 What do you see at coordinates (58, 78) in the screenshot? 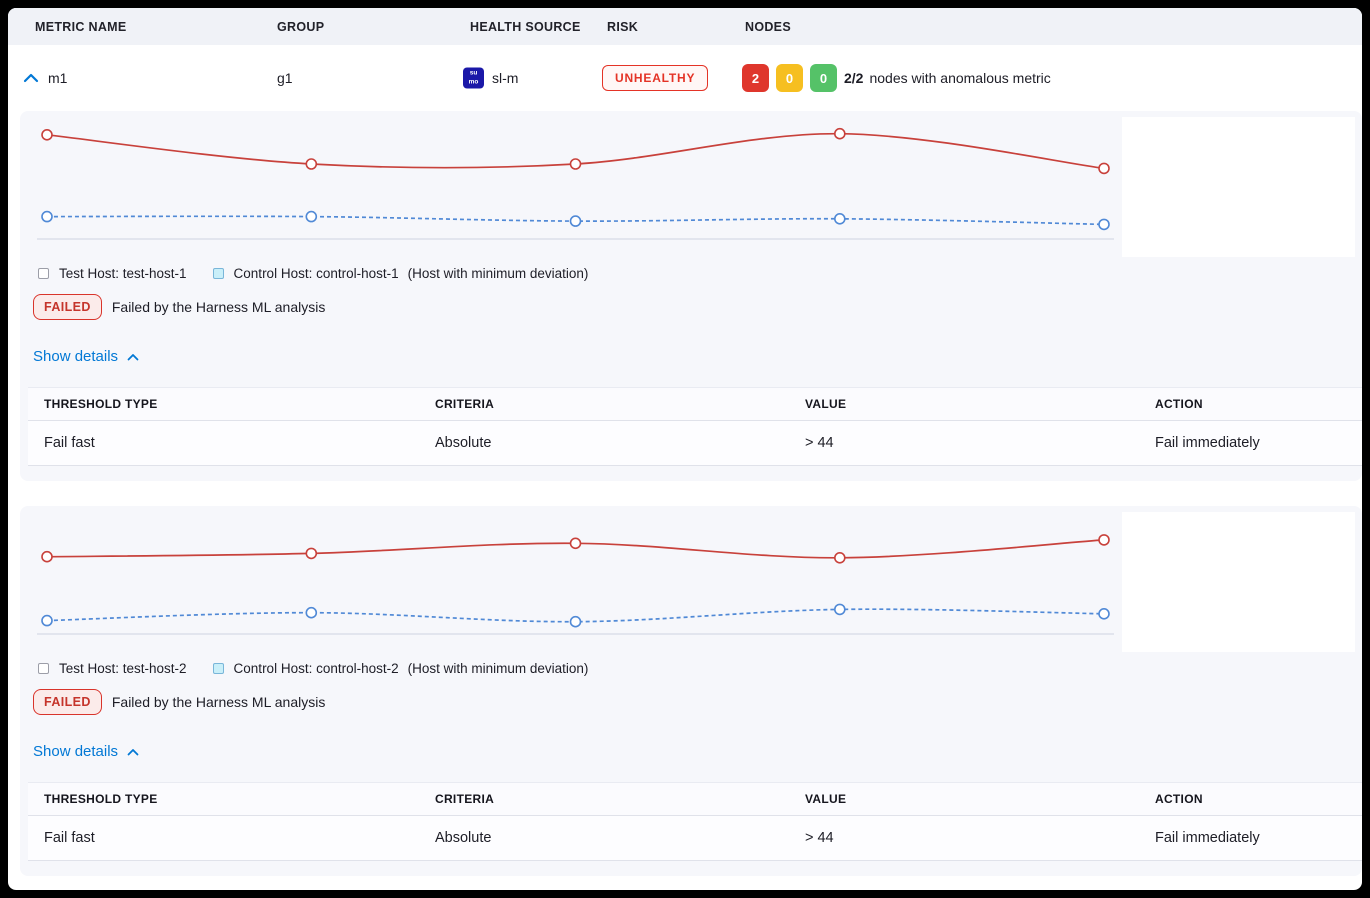
I see `metric-name-value: m1` at bounding box center [58, 78].